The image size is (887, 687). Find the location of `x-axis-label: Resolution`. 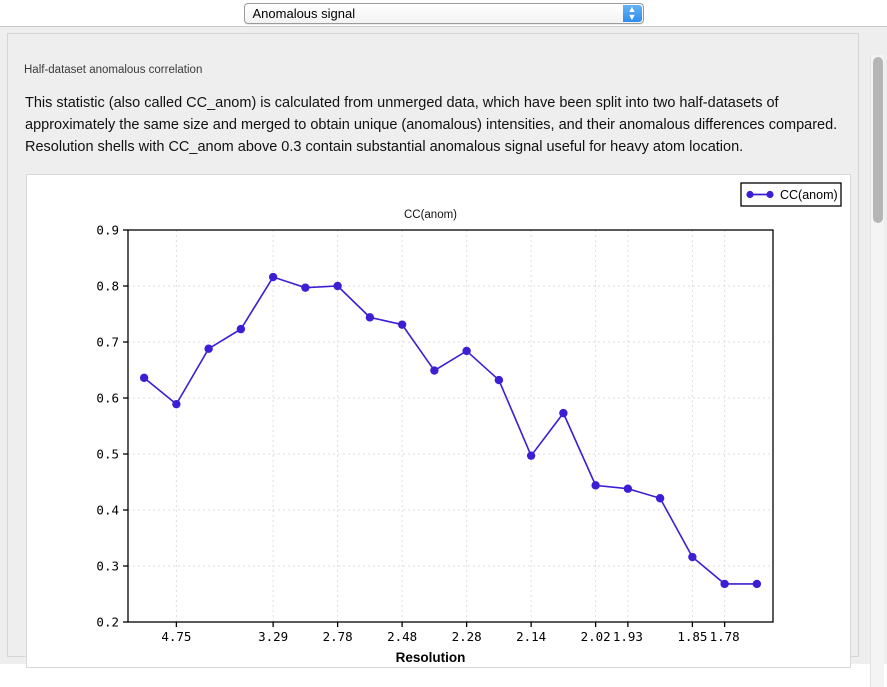

x-axis-label: Resolution is located at coordinates (431, 657).